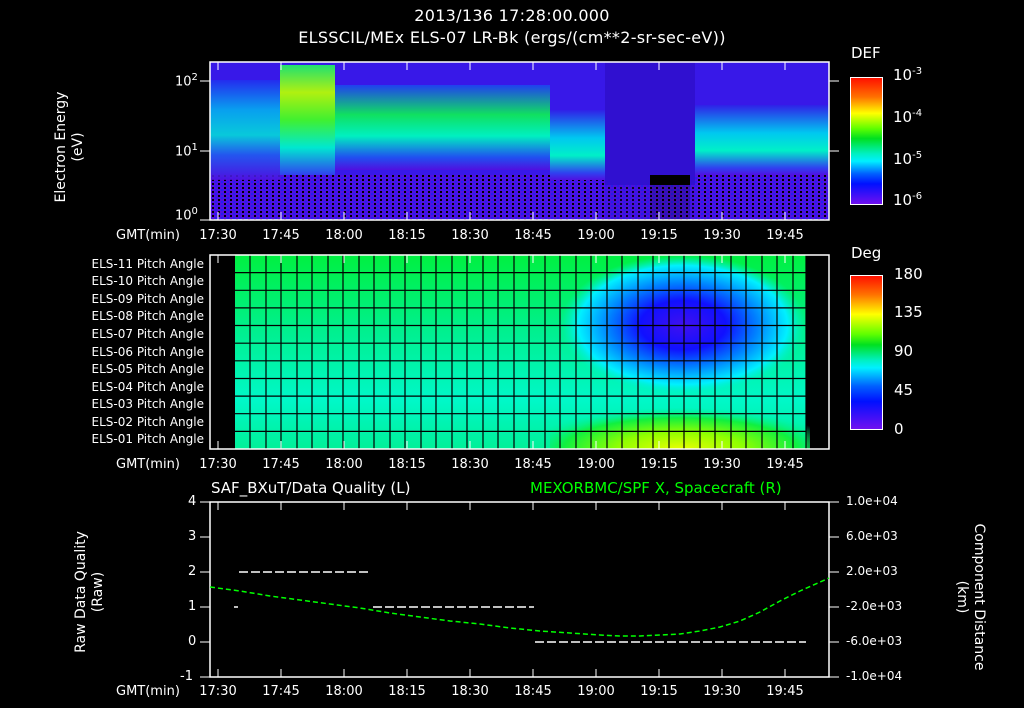  I want to click on panel3-time-tick: 19:15, so click(659, 691).